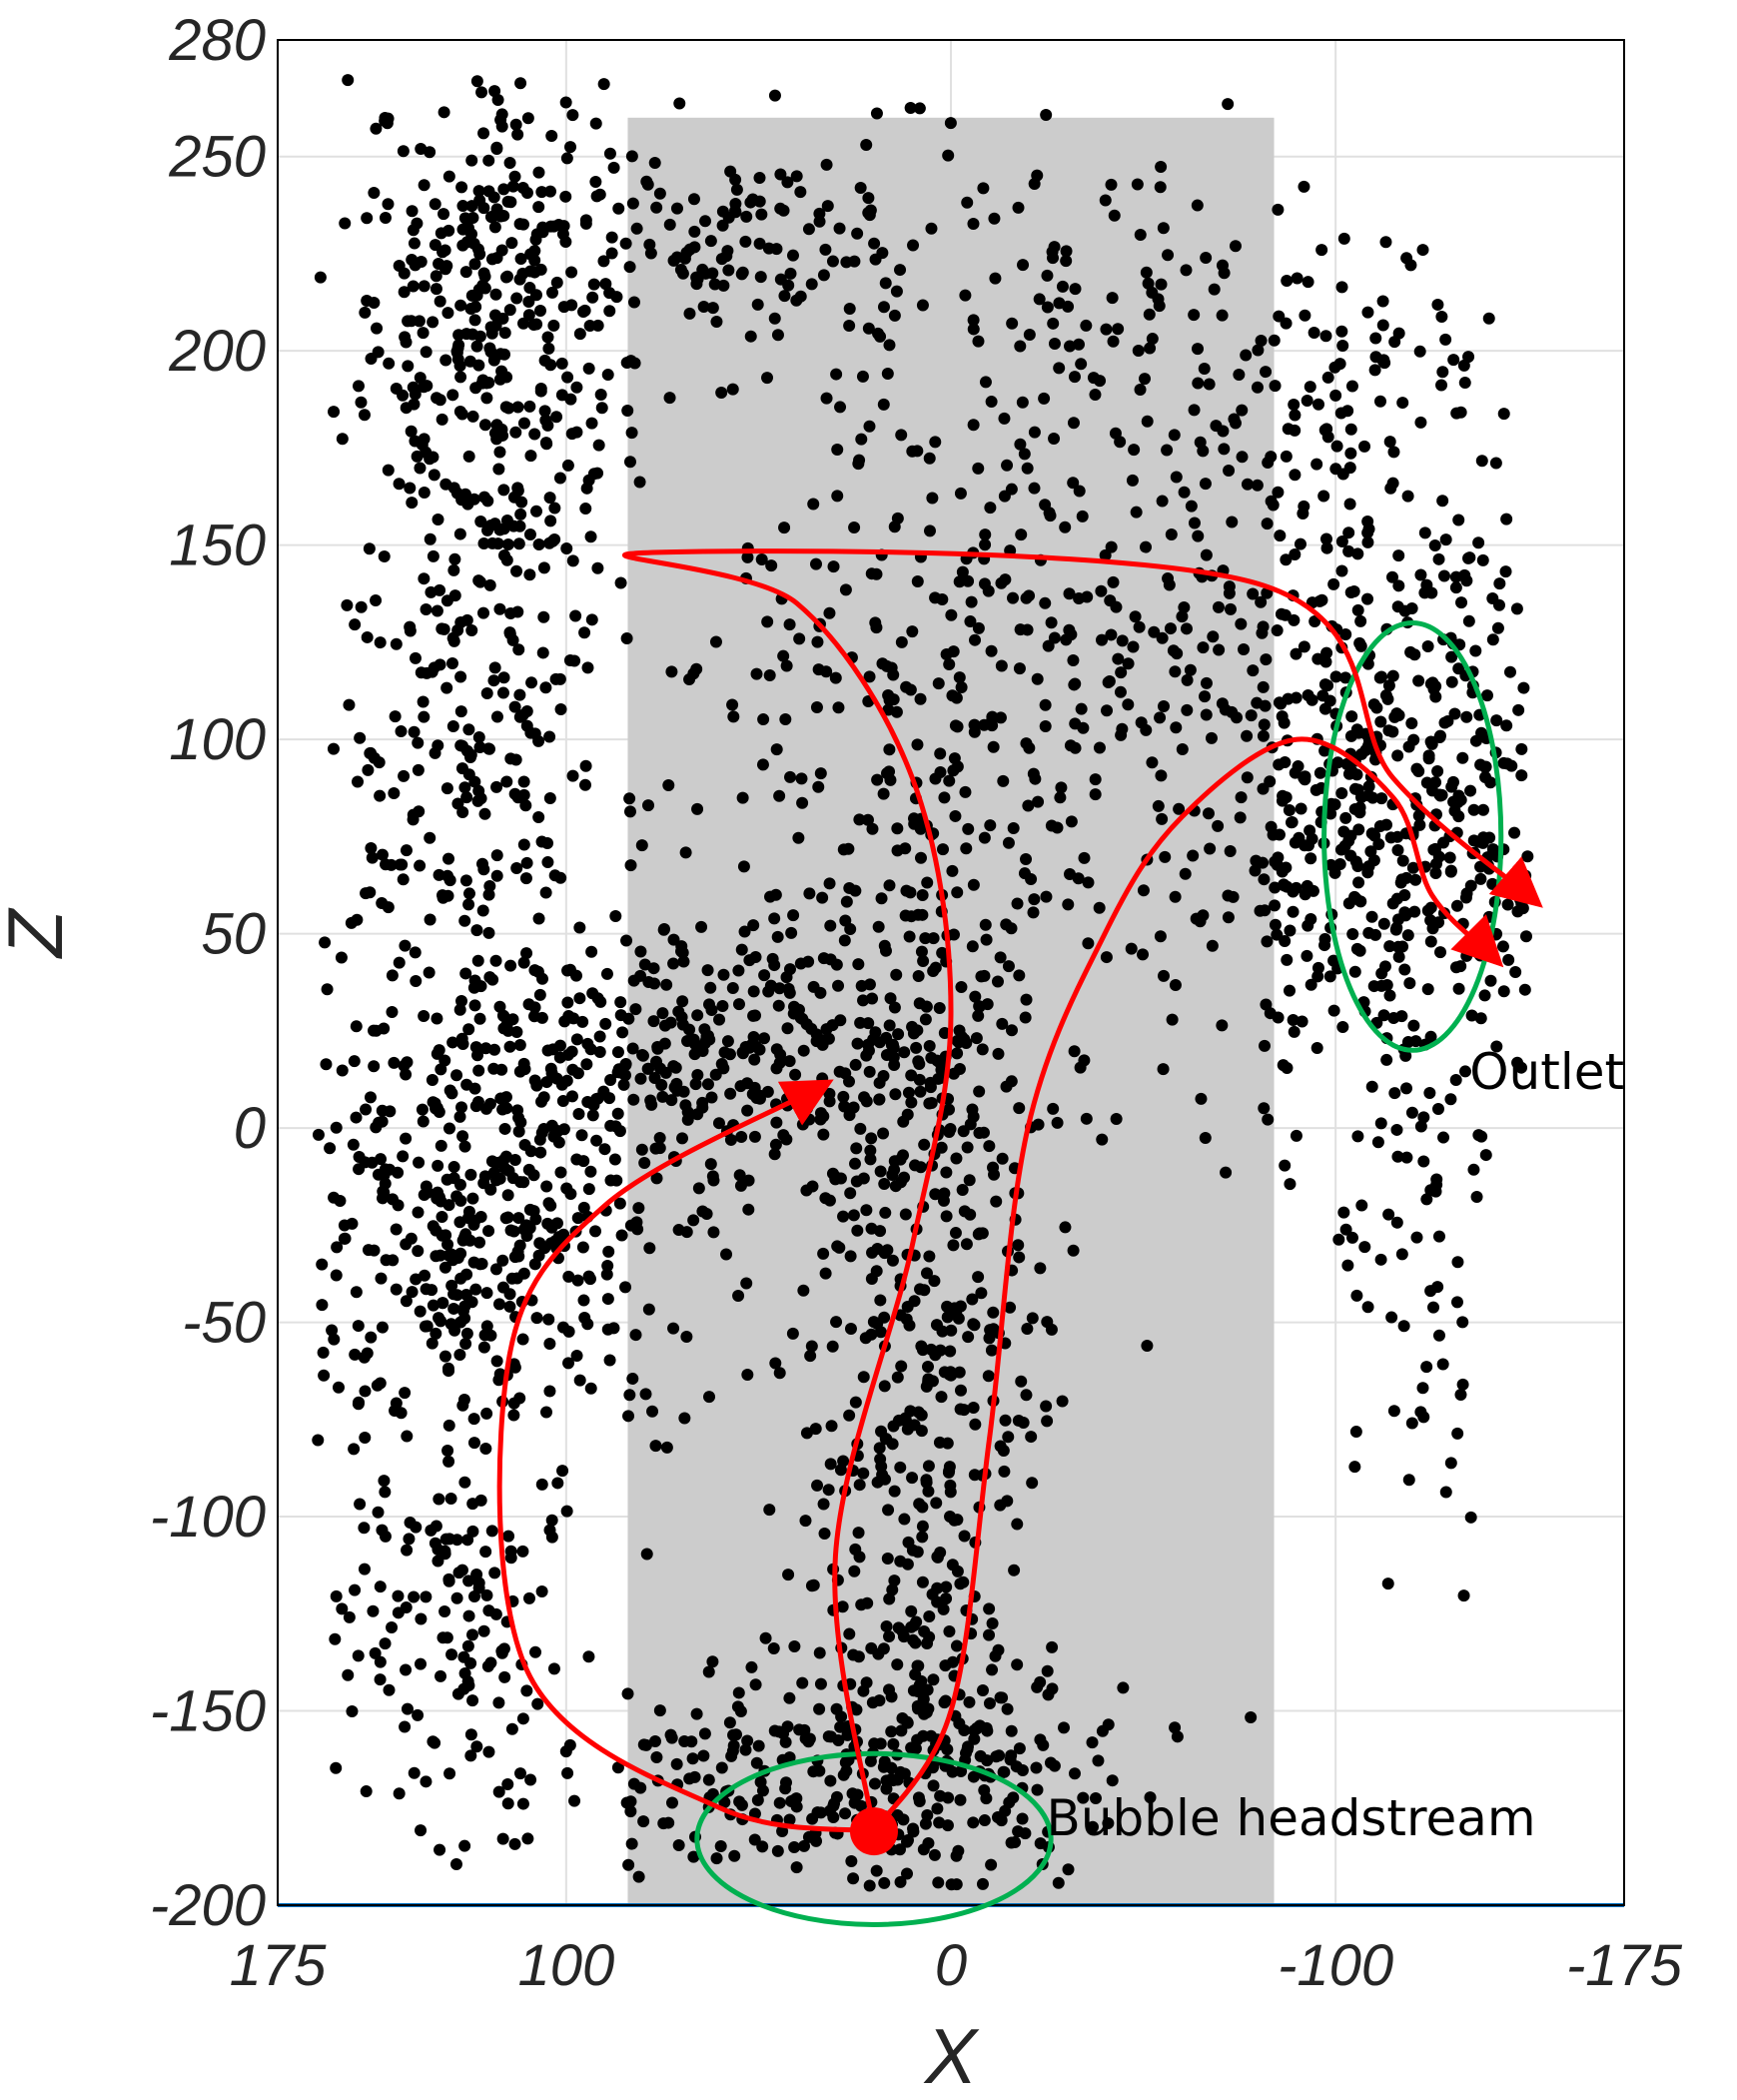 The width and height of the screenshot is (1737, 2100). What do you see at coordinates (685, 1457) in the screenshot?
I see `flow-arrow` at bounding box center [685, 1457].